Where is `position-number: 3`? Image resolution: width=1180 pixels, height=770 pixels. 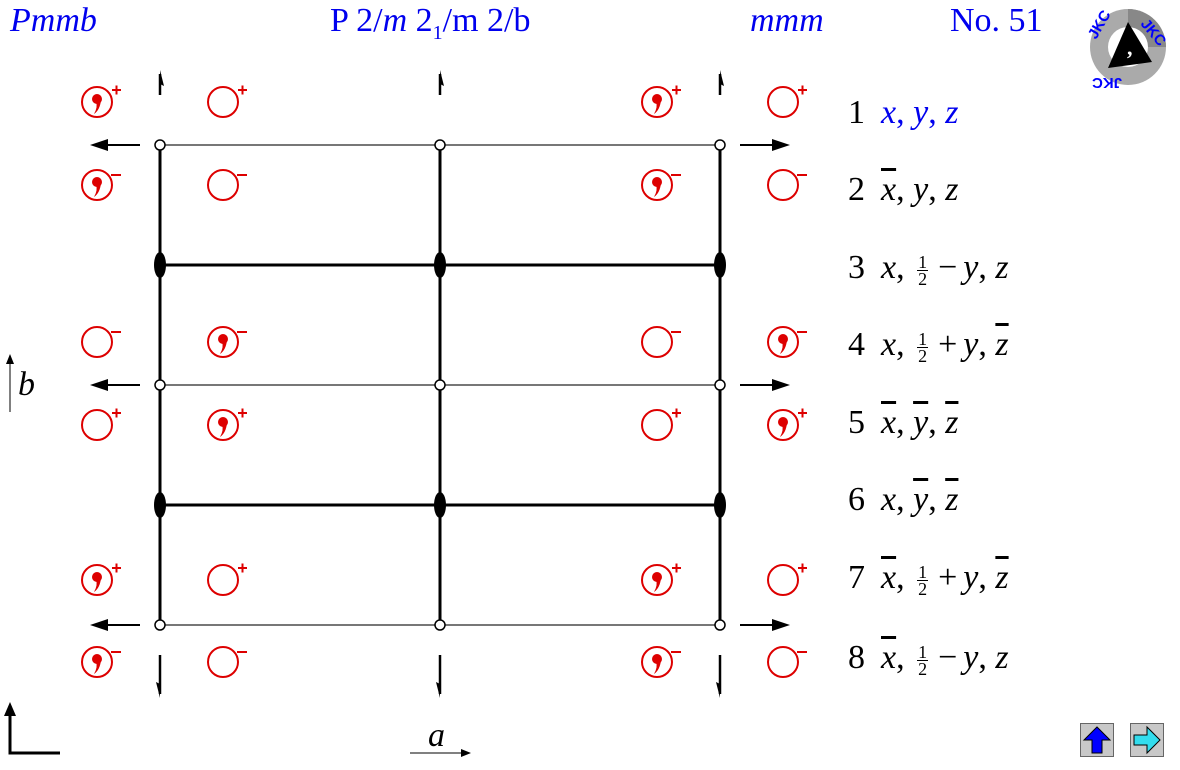
position-number: 3 is located at coordinates (856, 267).